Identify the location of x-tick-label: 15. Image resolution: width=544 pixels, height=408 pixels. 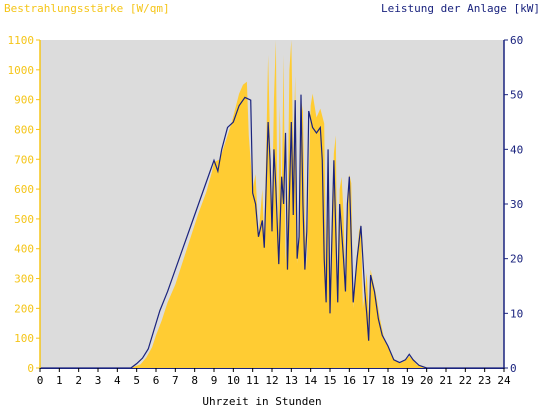
(329, 380).